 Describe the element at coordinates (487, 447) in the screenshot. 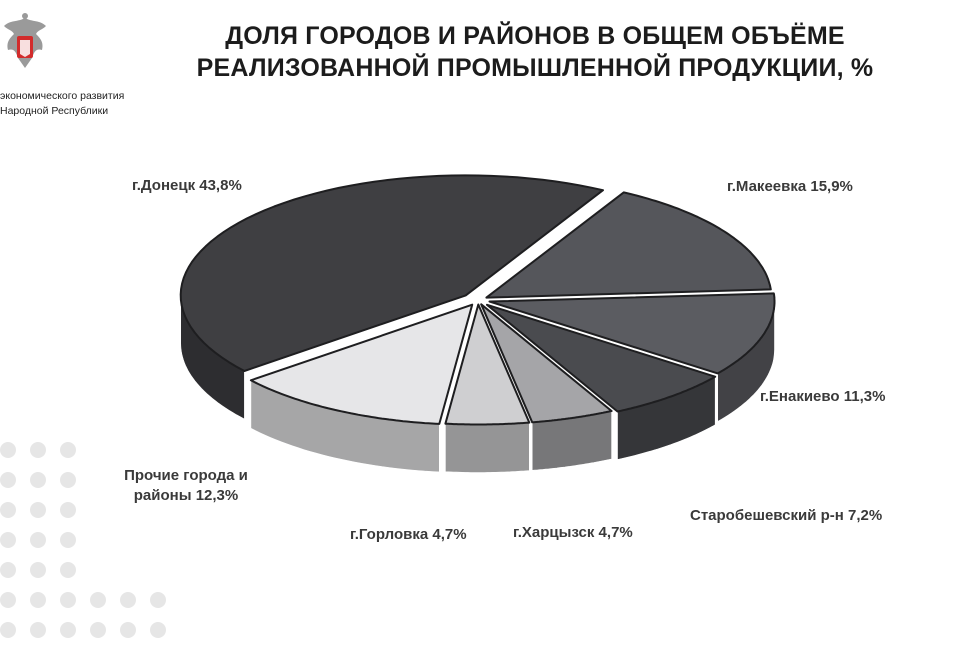

I see `pie-slice-side` at that location.